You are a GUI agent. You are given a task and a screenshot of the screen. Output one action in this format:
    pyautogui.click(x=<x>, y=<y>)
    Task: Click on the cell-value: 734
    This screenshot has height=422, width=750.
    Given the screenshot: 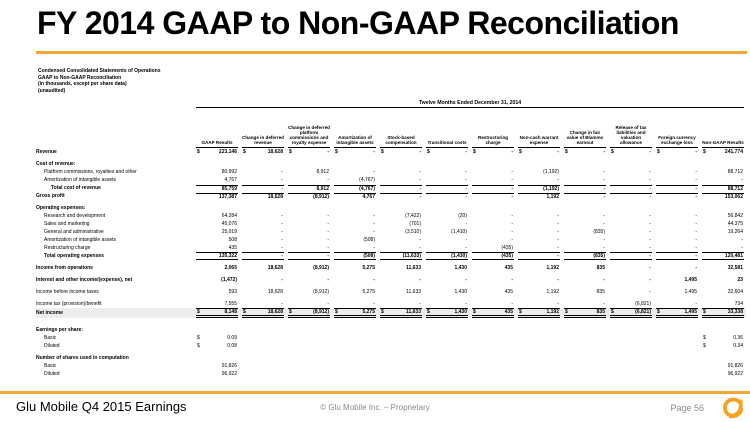 What is the action you would take?
    pyautogui.click(x=738, y=304)
    